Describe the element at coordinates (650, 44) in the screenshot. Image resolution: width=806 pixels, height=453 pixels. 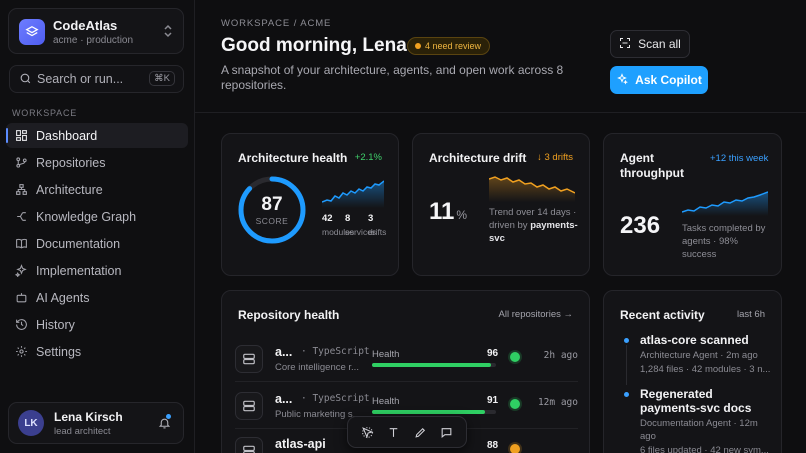
I see `scan-all-button: Scan all` at that location.